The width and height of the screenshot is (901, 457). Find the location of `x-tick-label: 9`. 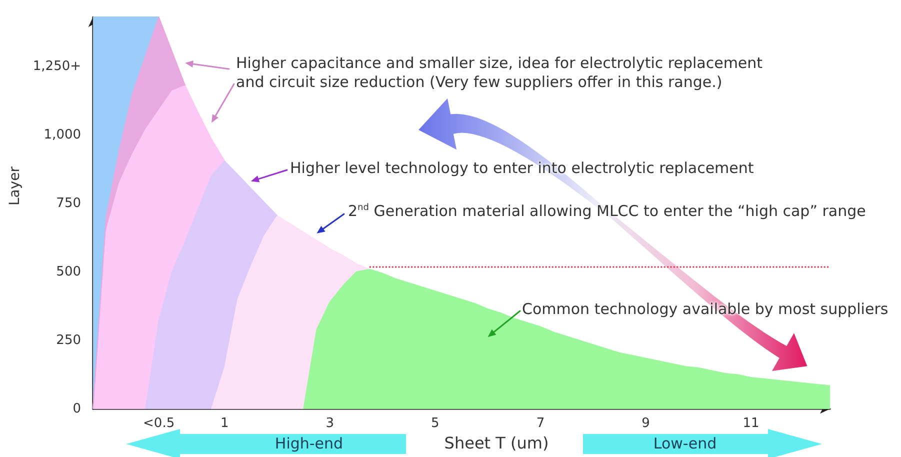

x-tick-label: 9 is located at coordinates (646, 423).